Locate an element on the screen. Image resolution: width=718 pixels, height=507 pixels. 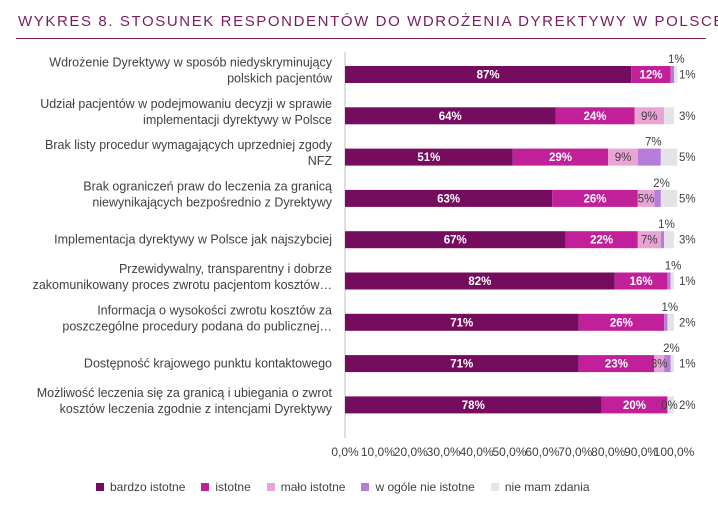
x-tick-label: 20,0% is located at coordinates (411, 452).